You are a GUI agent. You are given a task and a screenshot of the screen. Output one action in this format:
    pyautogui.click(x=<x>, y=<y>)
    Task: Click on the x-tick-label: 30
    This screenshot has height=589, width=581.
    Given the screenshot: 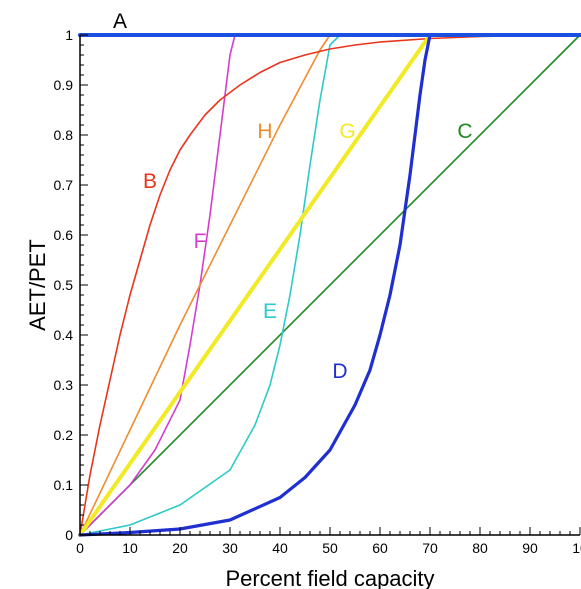 What is the action you would take?
    pyautogui.click(x=230, y=548)
    